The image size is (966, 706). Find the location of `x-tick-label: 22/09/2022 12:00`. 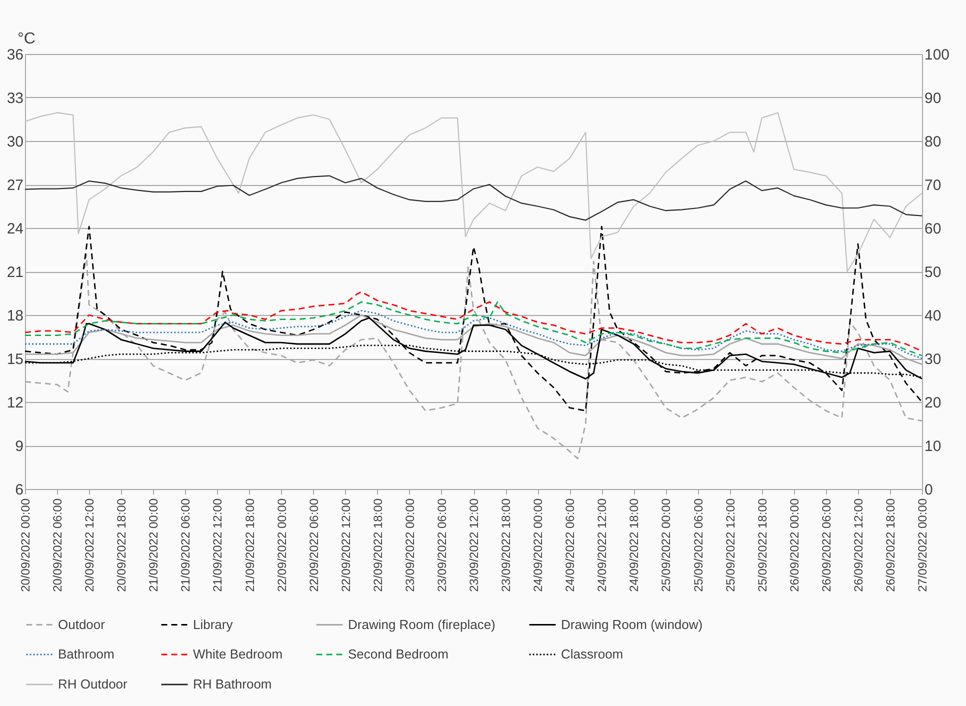

x-tick-label: 22/09/2022 12:00 is located at coordinates (345, 545).